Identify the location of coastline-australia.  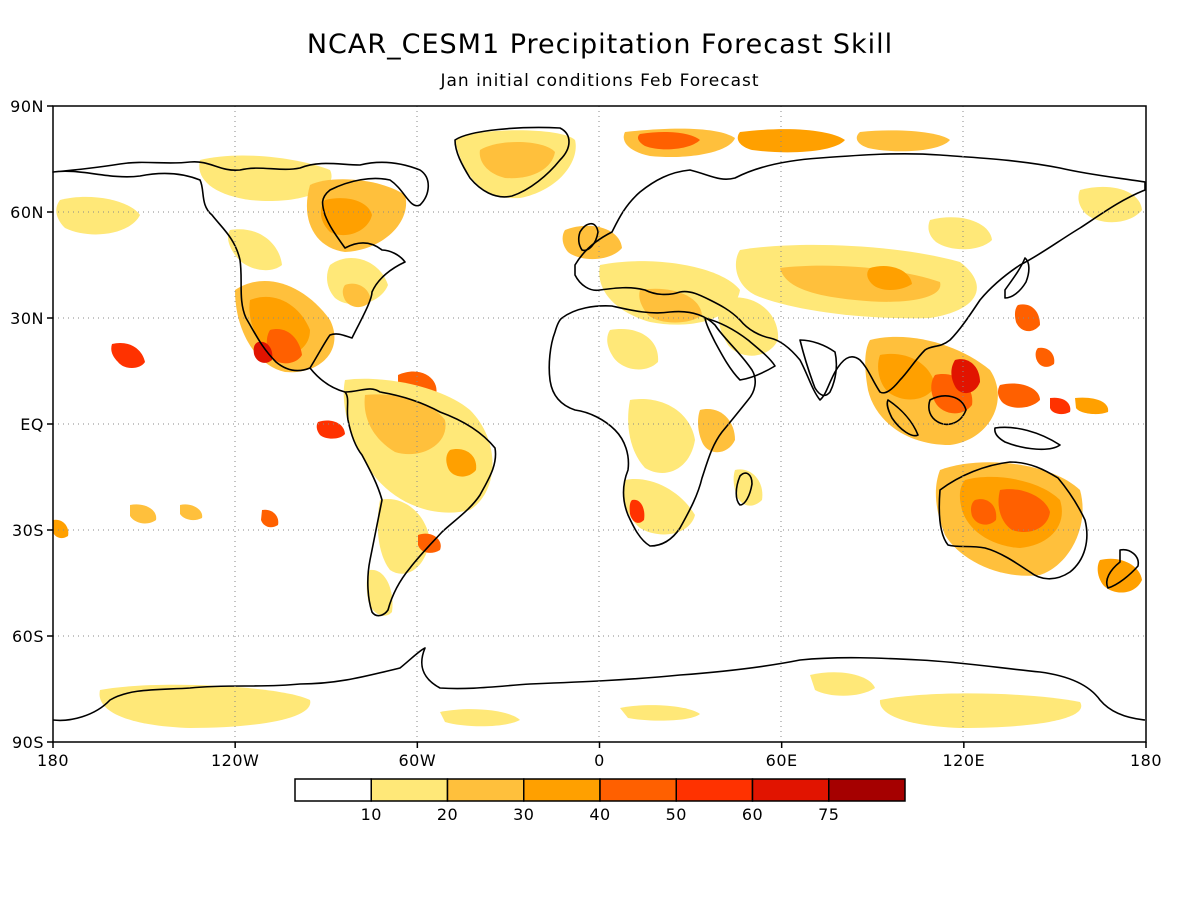
(1013, 520).